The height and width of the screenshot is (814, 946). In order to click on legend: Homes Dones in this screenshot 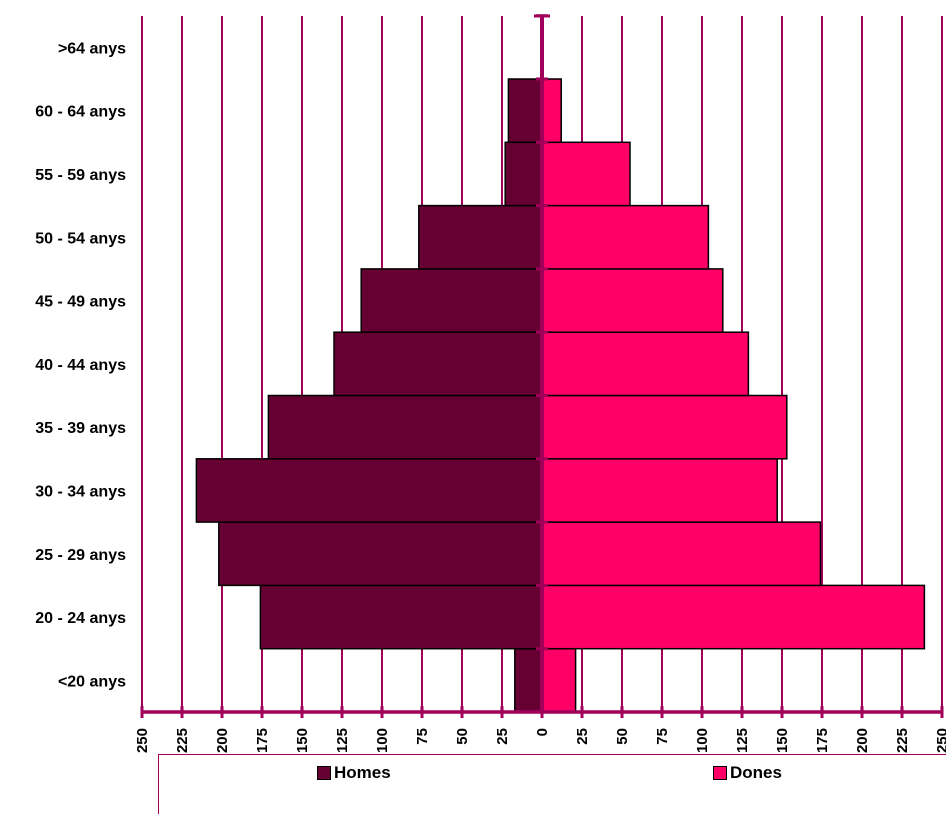, I will do `click(552, 784)`.